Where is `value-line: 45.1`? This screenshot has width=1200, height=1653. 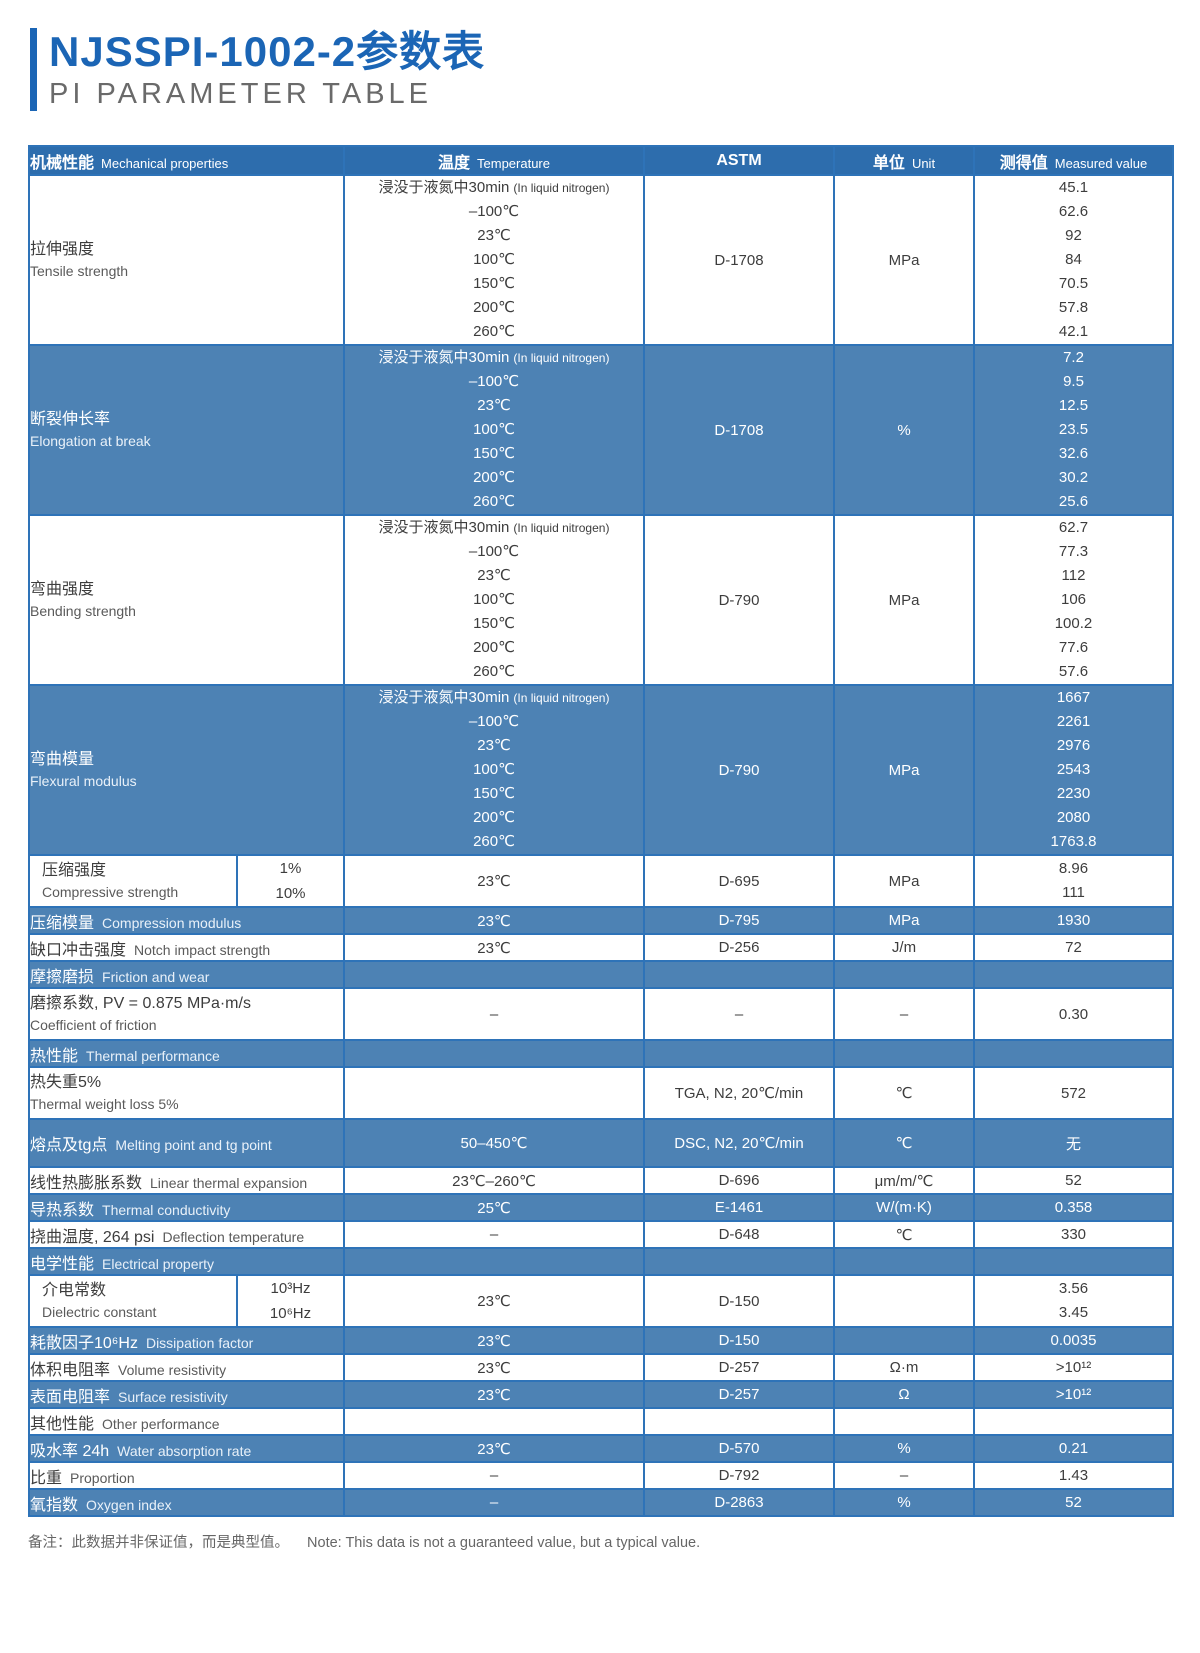
value-line: 45.1 is located at coordinates (1073, 187).